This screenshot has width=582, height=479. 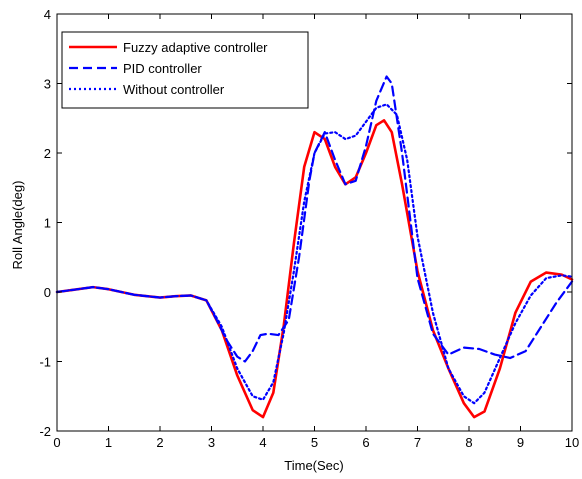 What do you see at coordinates (468, 442) in the screenshot?
I see `x-tick-label: 8` at bounding box center [468, 442].